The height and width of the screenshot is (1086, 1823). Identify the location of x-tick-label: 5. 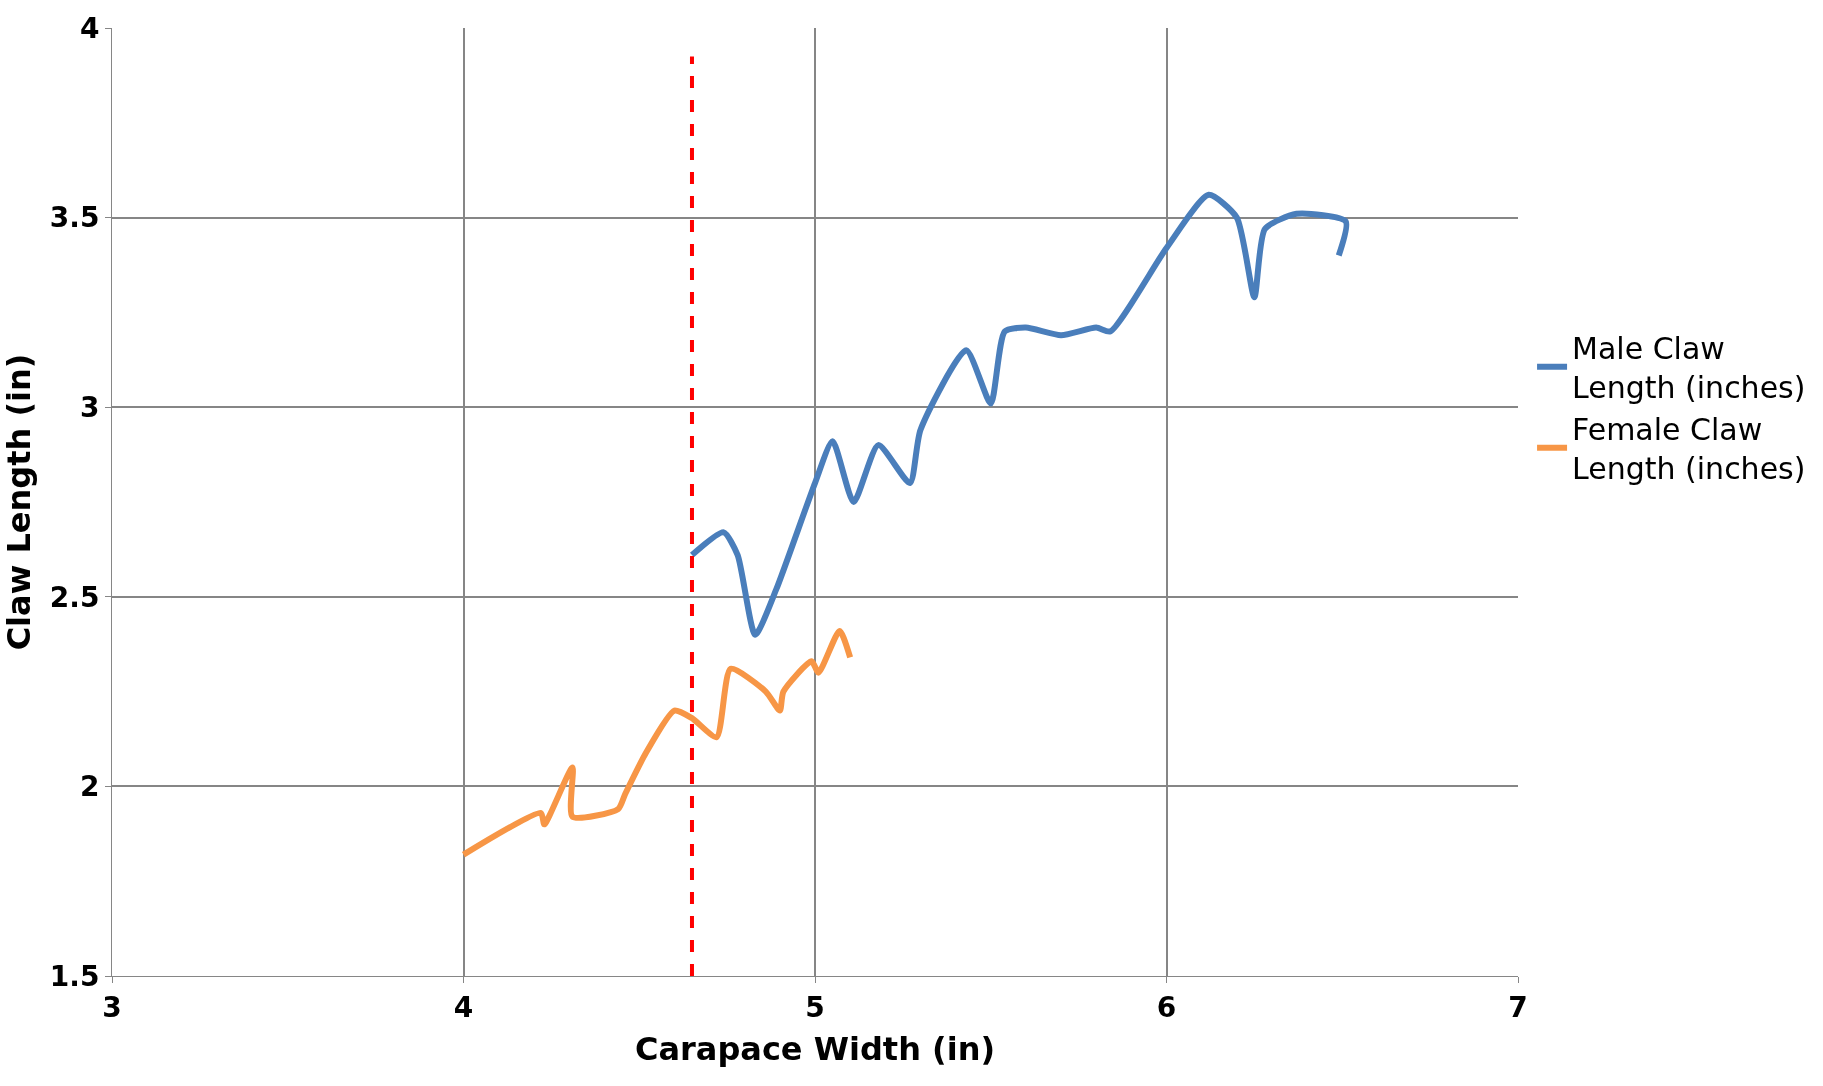
(815, 1007).